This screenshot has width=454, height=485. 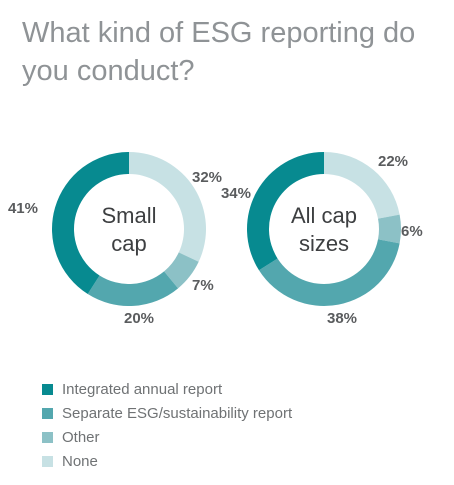 I want to click on legend-label: Separate ESG/sustainability report, so click(x=177, y=413).